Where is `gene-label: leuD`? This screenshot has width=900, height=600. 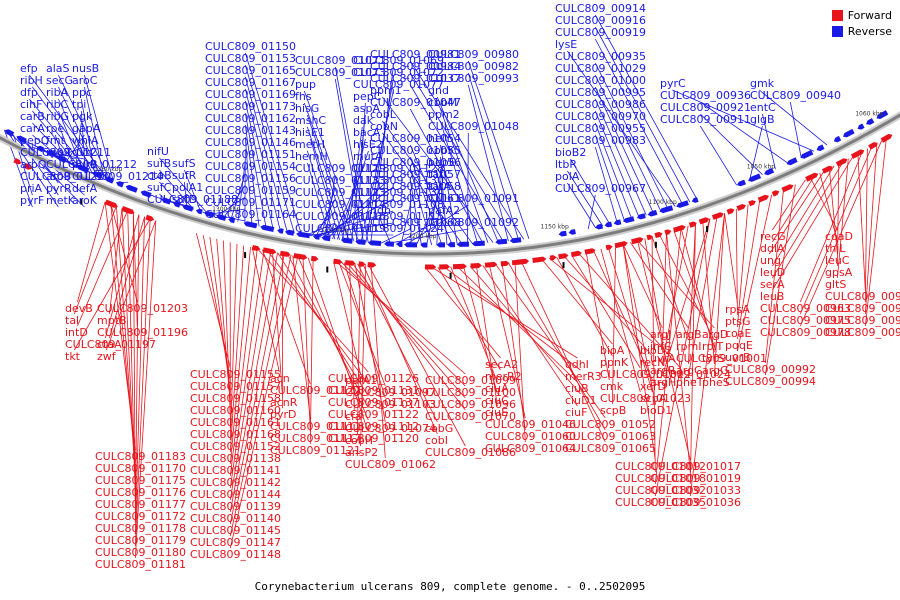 gene-label: leuD is located at coordinates (772, 272).